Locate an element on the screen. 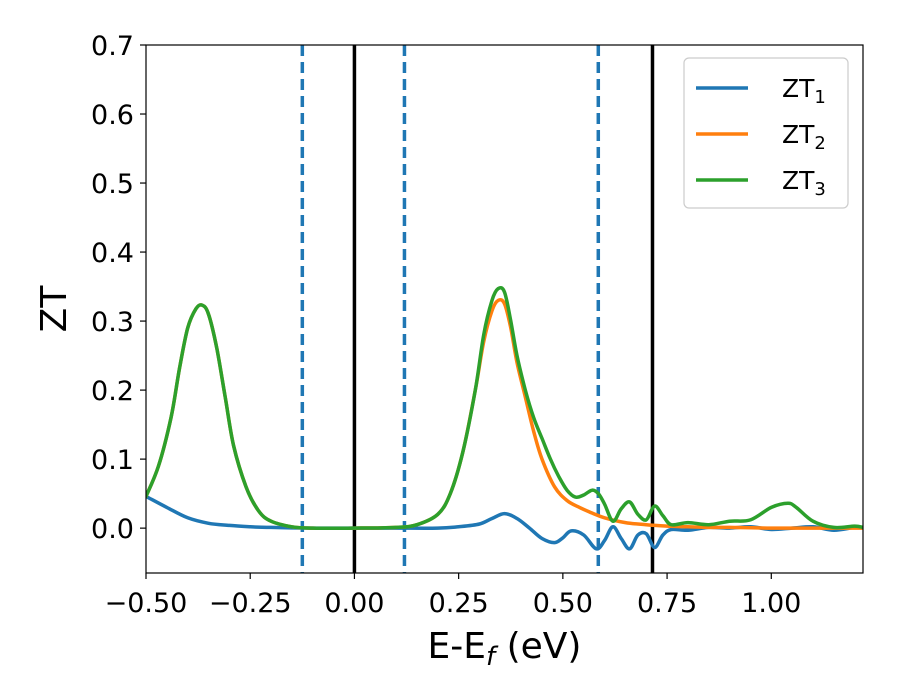 This screenshot has width=900, height=700. legend-label-zt3: ZT3 is located at coordinates (804, 183).